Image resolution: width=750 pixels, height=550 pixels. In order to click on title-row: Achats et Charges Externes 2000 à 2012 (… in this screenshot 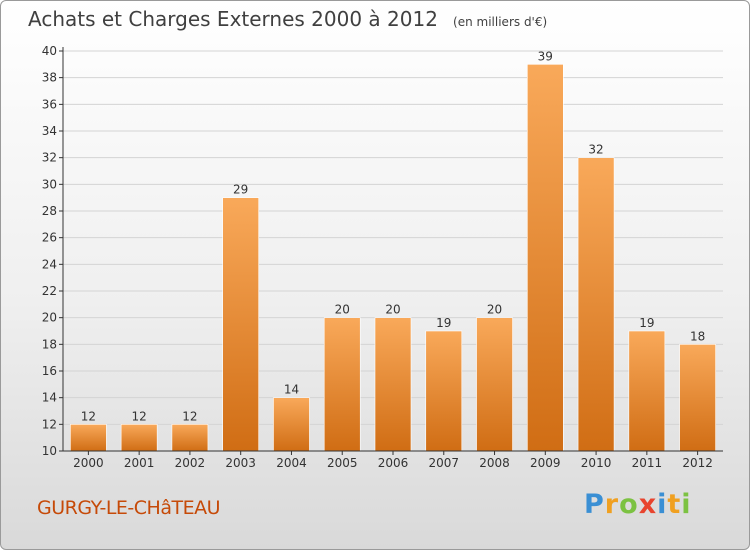, I will do `click(287, 19)`.